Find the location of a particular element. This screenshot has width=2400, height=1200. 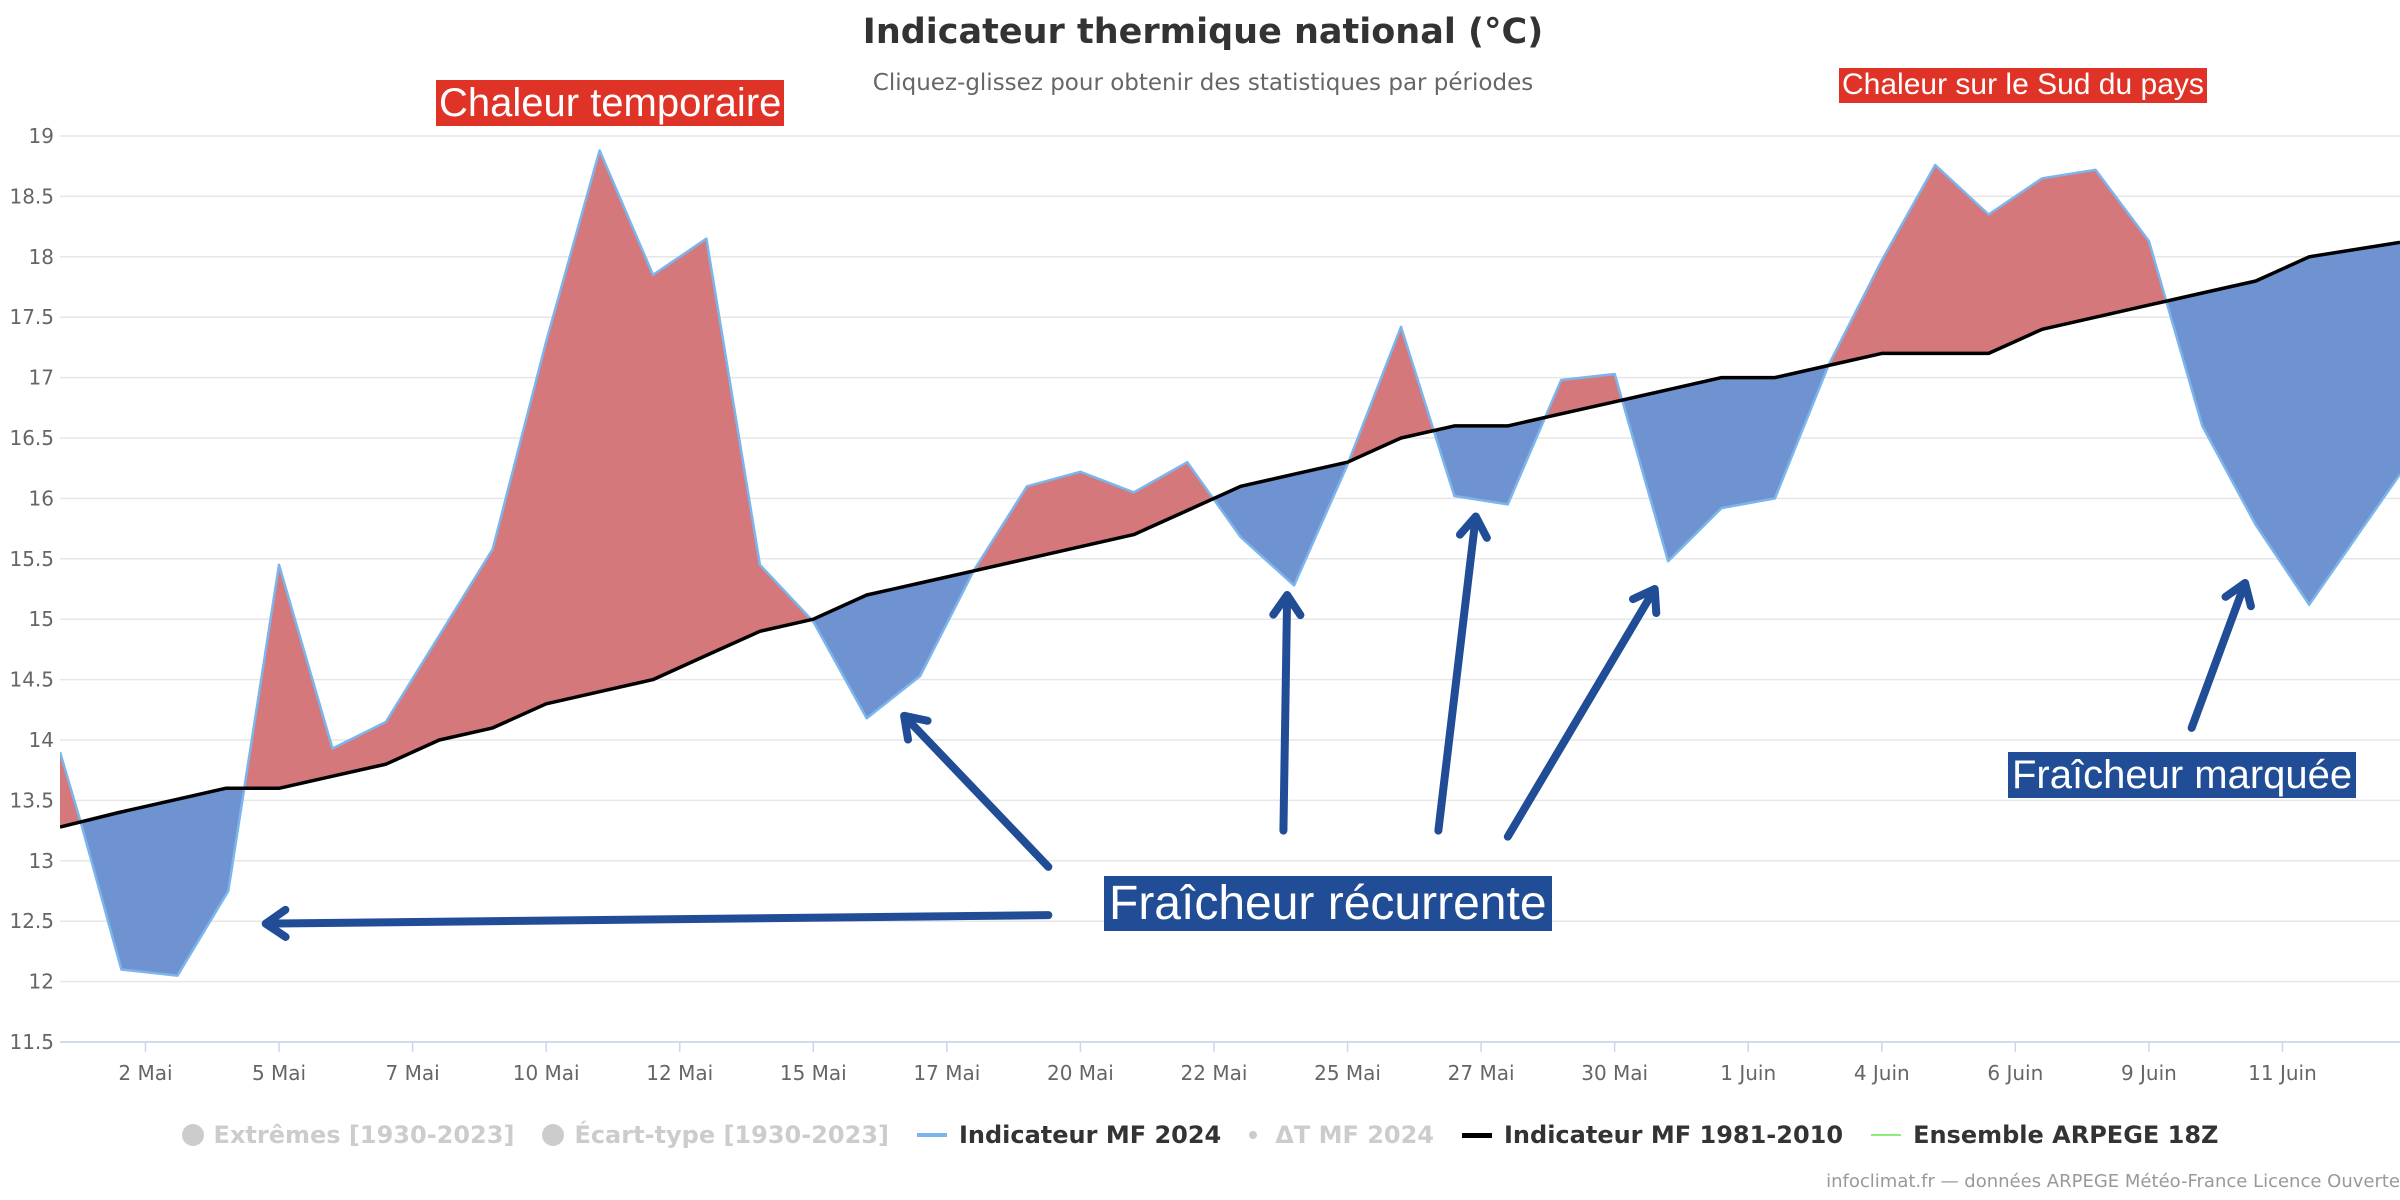

x-tick-label: 7 Mai is located at coordinates (413, 1073).